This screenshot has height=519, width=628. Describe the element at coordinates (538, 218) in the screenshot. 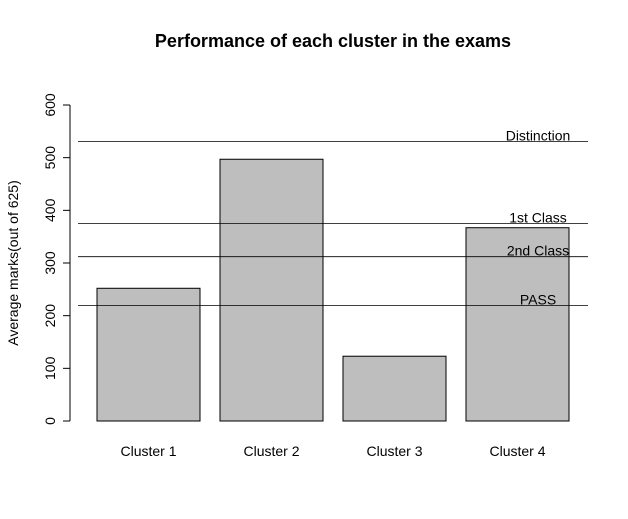

I see `reference-line-label: 1st Class` at that location.